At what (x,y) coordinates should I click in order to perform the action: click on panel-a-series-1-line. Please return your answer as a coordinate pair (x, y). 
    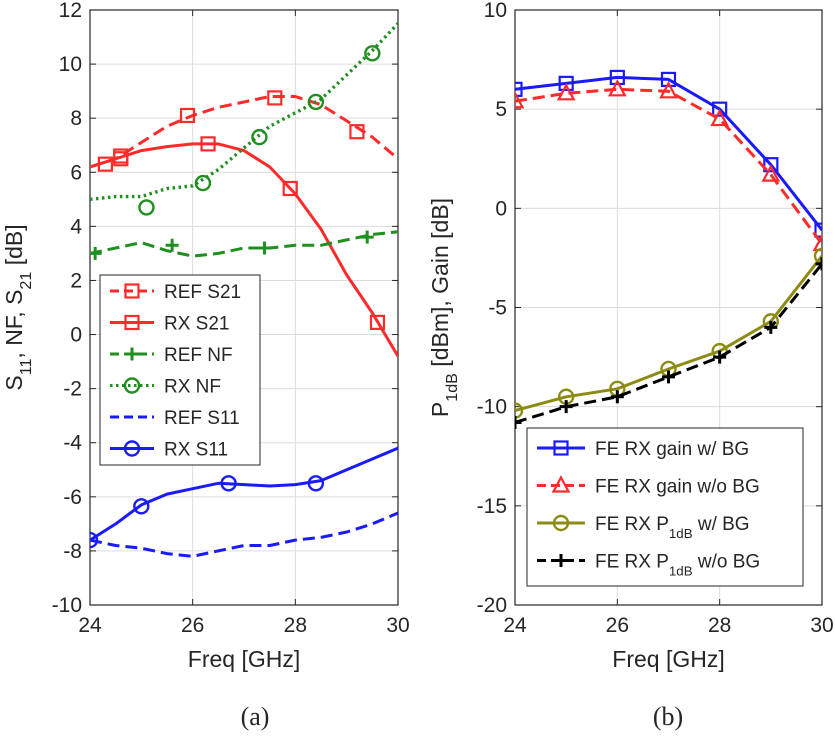
    Looking at the image, I should click on (244, 249).